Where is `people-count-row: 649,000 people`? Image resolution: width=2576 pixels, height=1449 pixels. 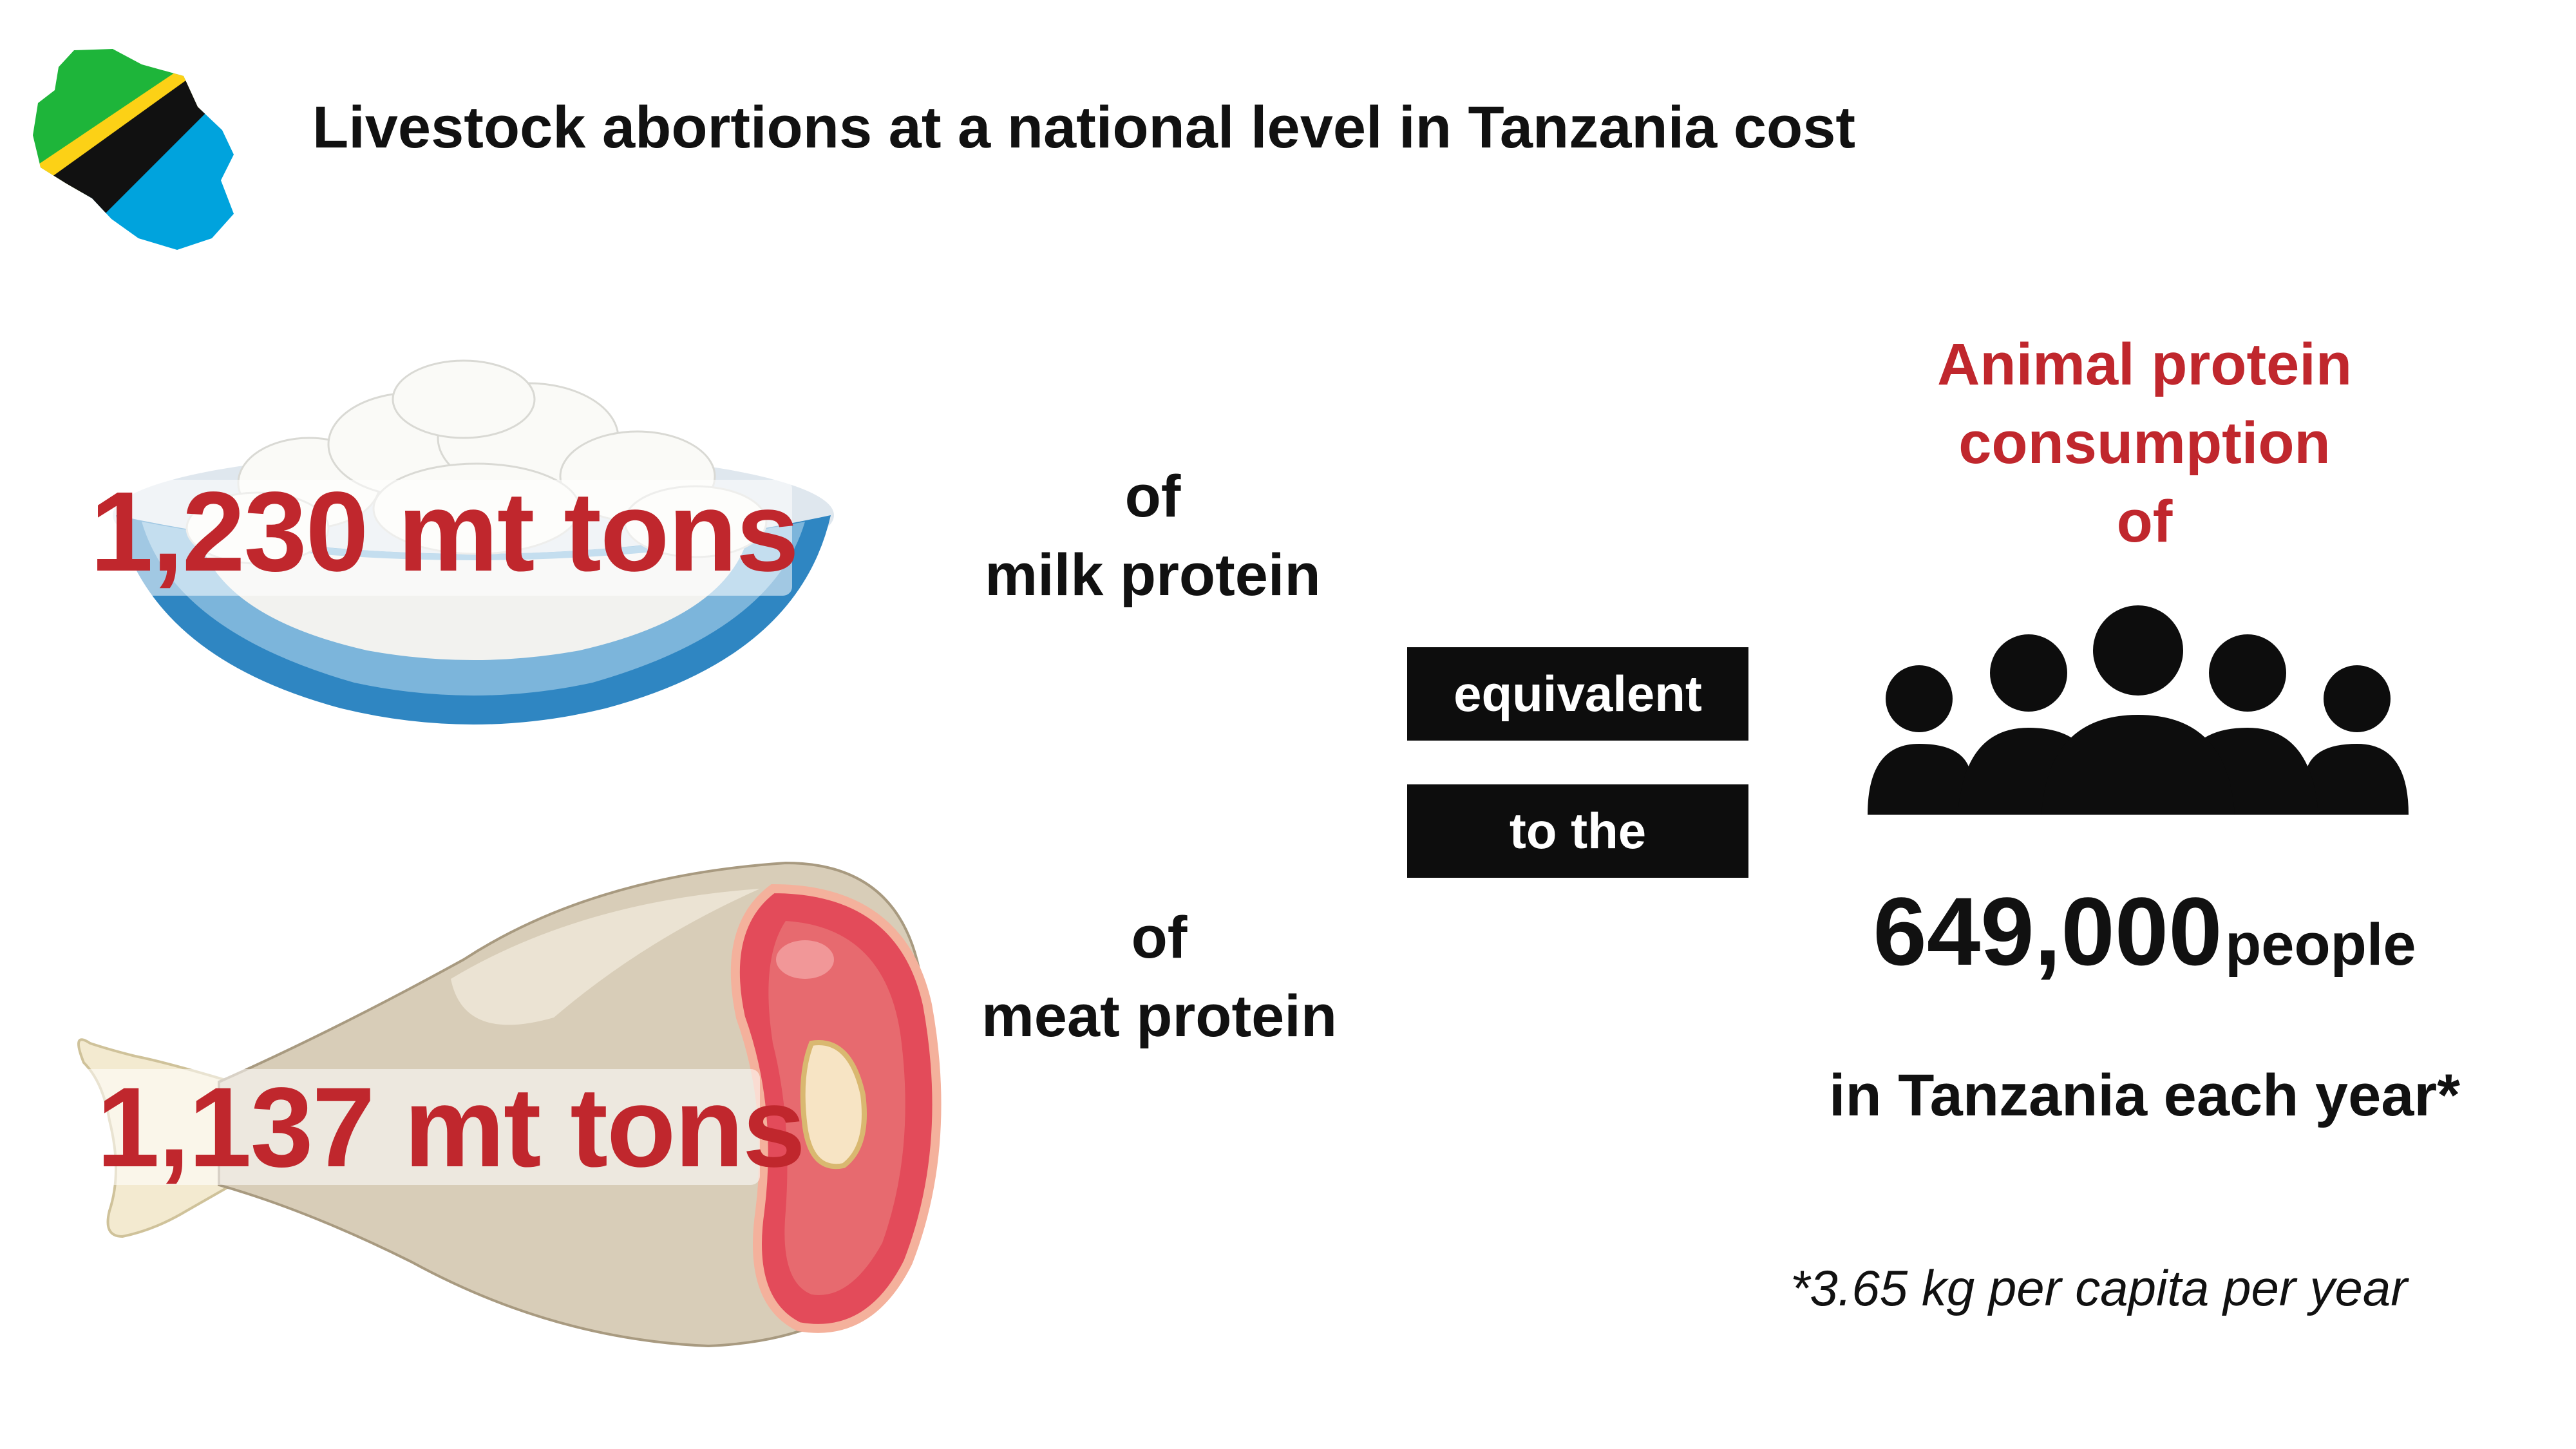 people-count-row: 649,000 people is located at coordinates (2144, 932).